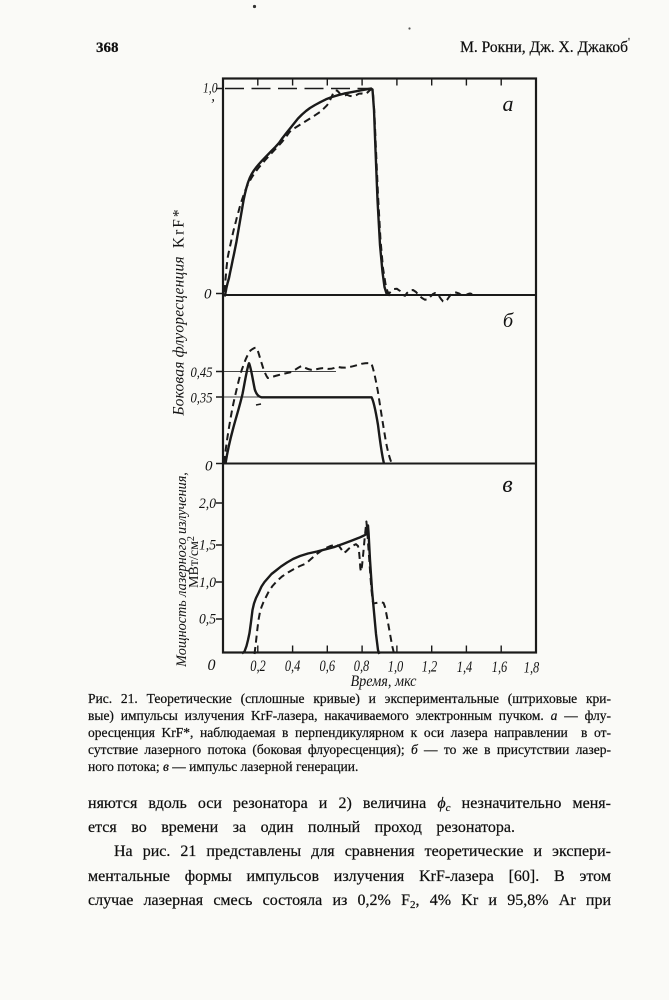  What do you see at coordinates (328, 666) in the screenshot?
I see `svg-text: 0,6` at bounding box center [328, 666].